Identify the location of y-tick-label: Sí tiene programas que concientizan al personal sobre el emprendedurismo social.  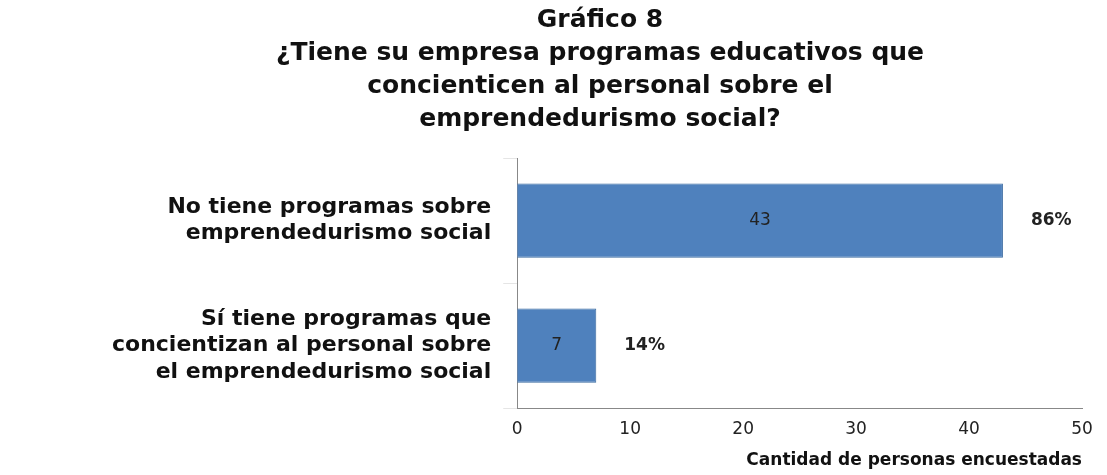
(301, 343).